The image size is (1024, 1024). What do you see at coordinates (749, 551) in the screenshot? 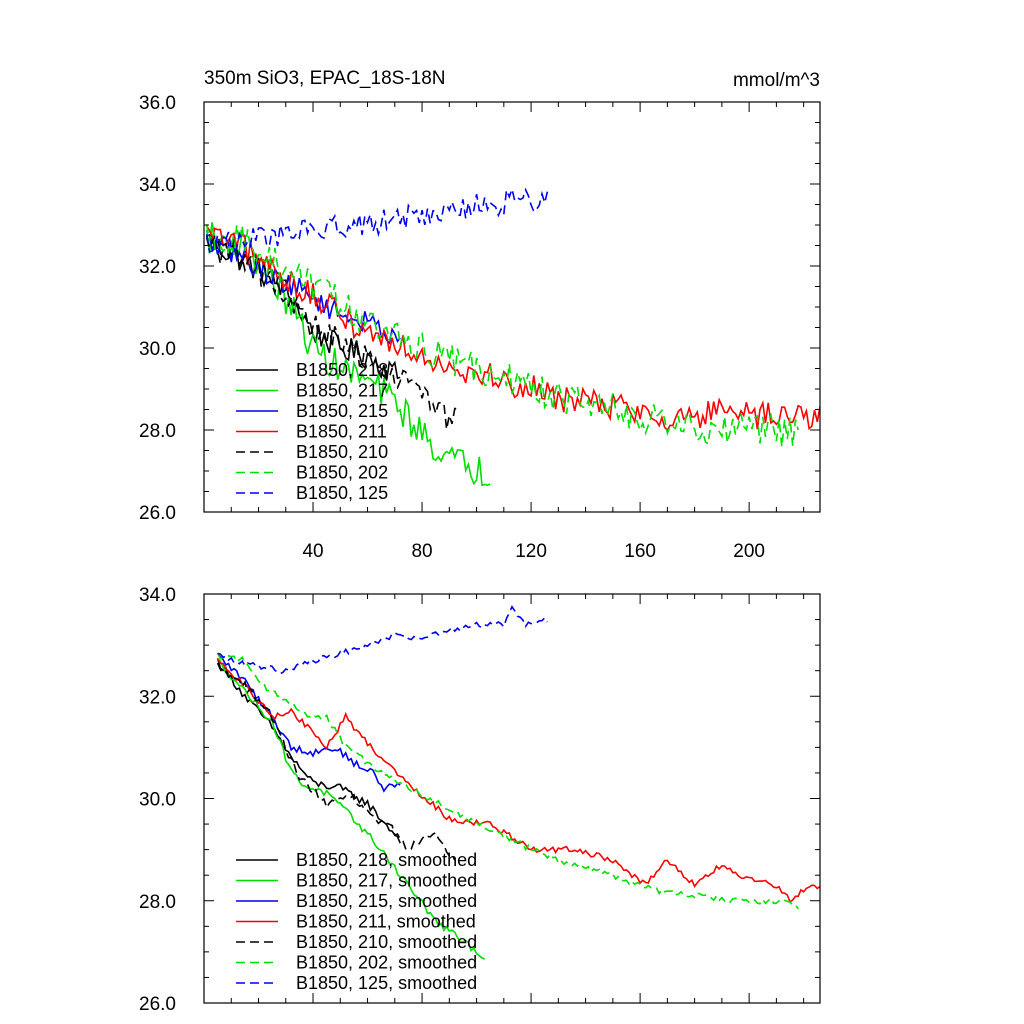
I see `x-tick-label: 200` at bounding box center [749, 551].